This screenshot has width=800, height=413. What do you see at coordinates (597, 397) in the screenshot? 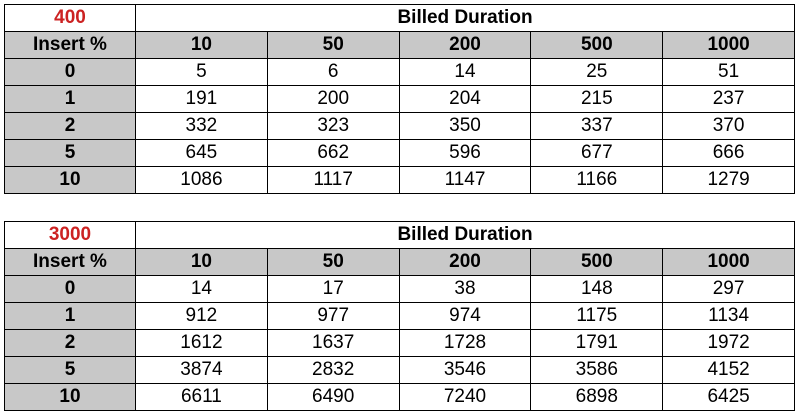
I see `table-cell: 6898` at bounding box center [597, 397].